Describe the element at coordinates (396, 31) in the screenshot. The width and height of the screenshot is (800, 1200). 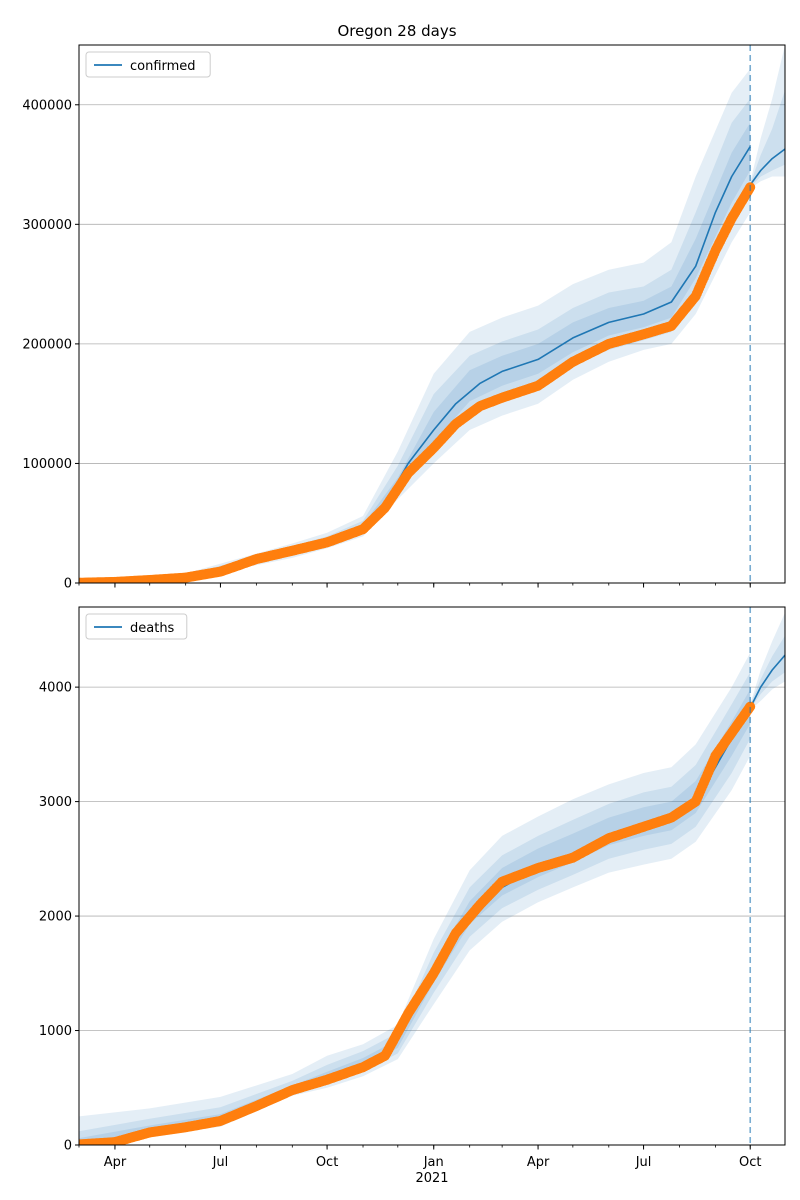
I see `chart-title: Oregon 28 days` at that location.